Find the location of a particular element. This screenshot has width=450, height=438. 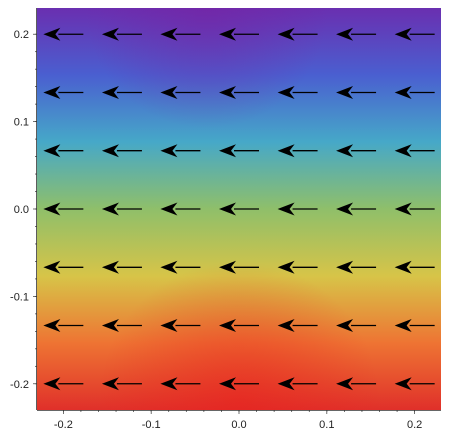

y-tick-label: -0.2 is located at coordinates (19, 385).